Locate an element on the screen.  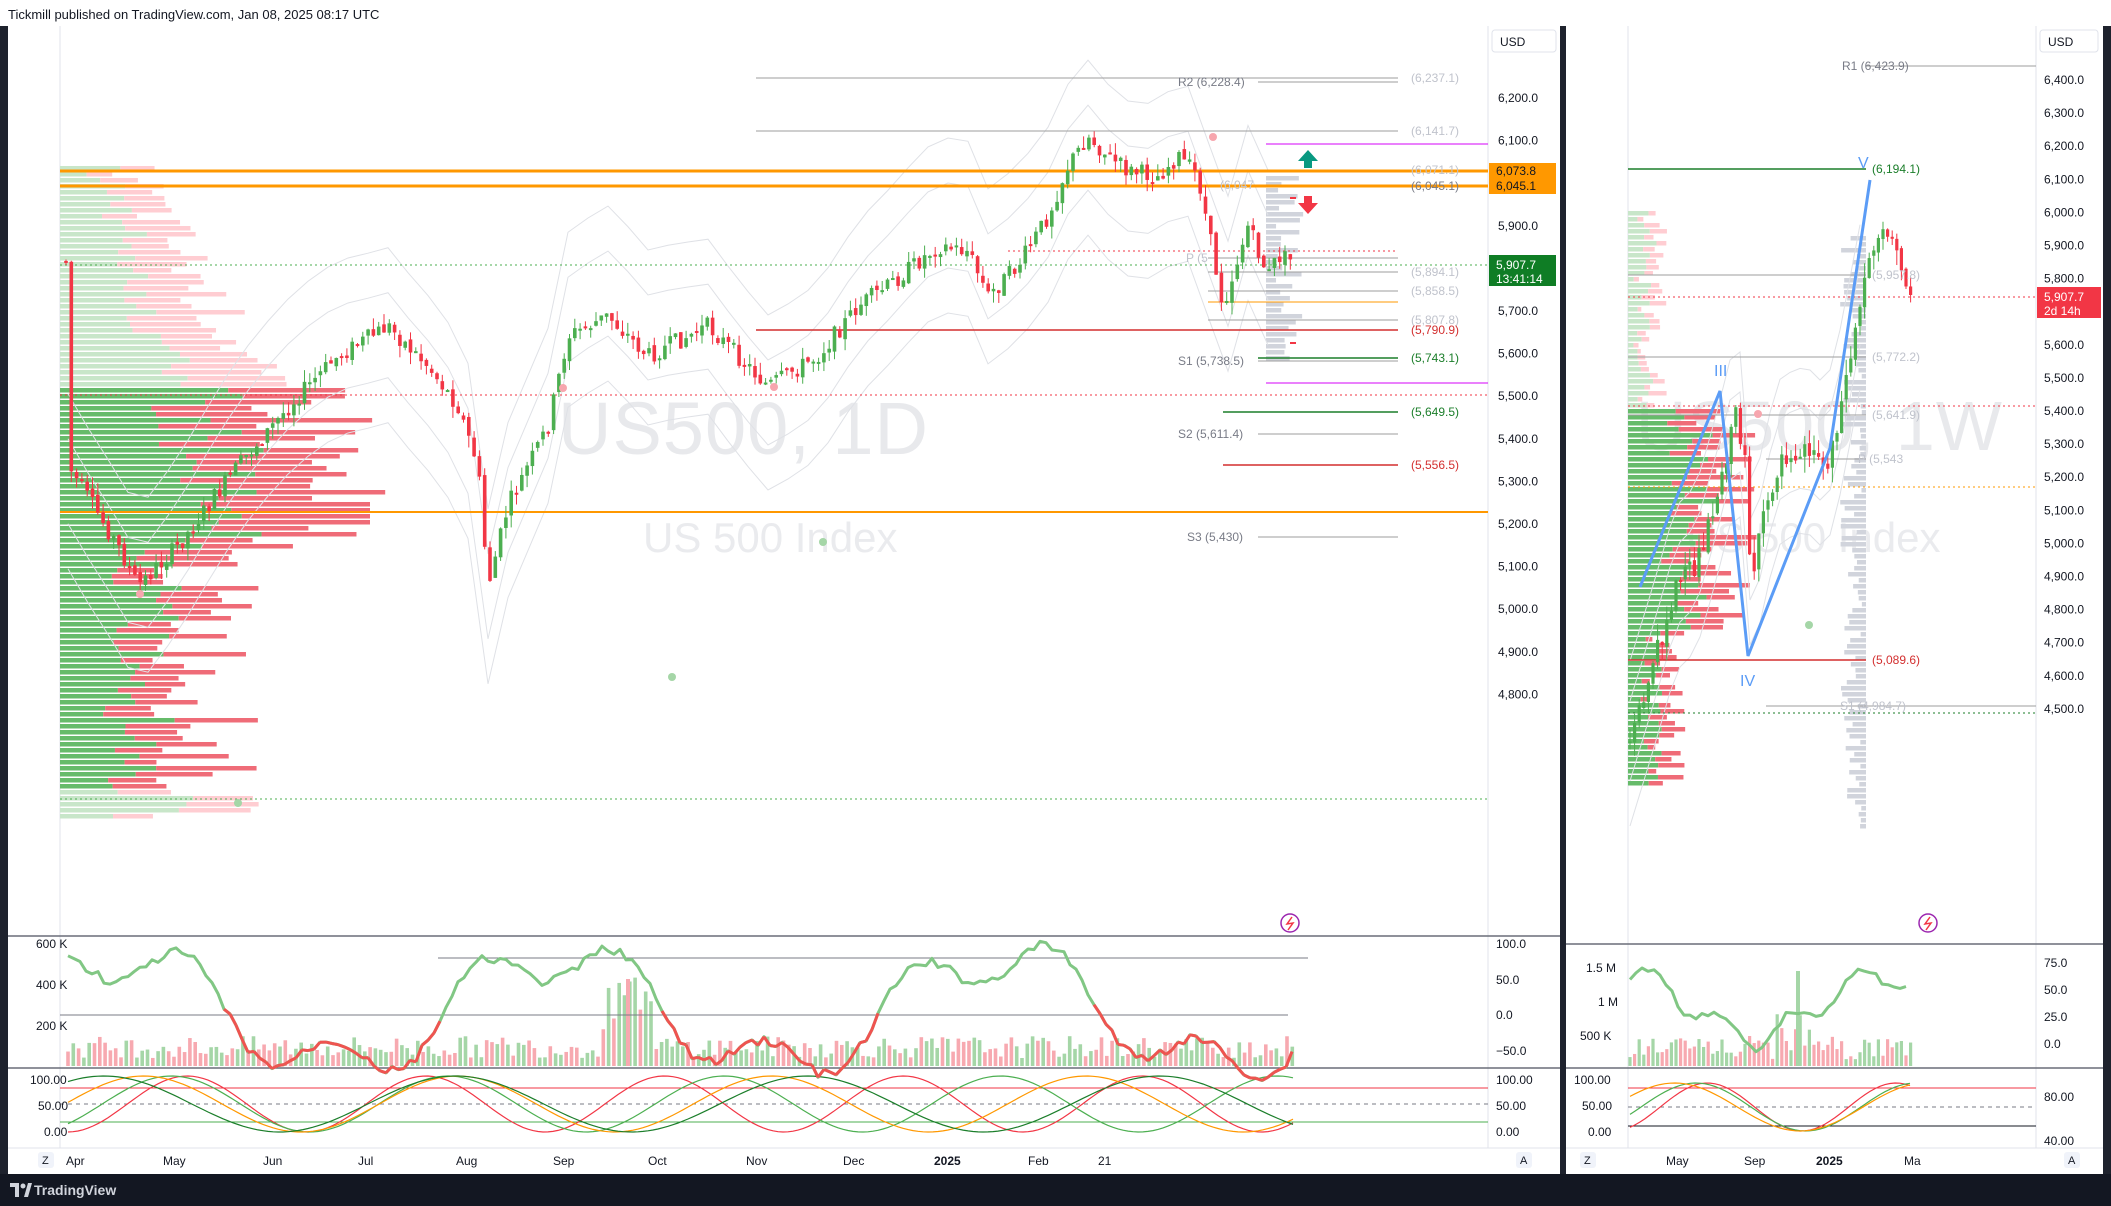
price-tick-label: 4,700.0 is located at coordinates (2064, 643).